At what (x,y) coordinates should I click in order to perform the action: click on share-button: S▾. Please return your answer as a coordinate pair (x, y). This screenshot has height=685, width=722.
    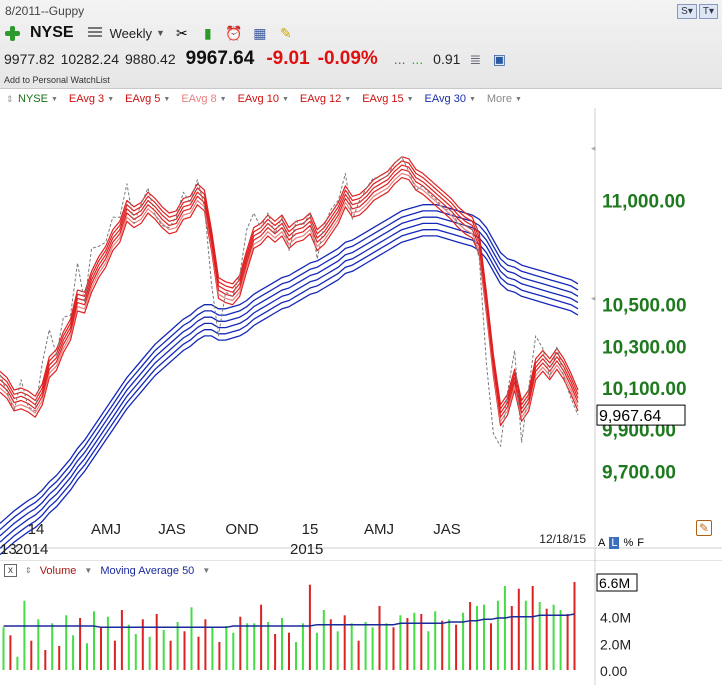
    Looking at the image, I should click on (687, 11).